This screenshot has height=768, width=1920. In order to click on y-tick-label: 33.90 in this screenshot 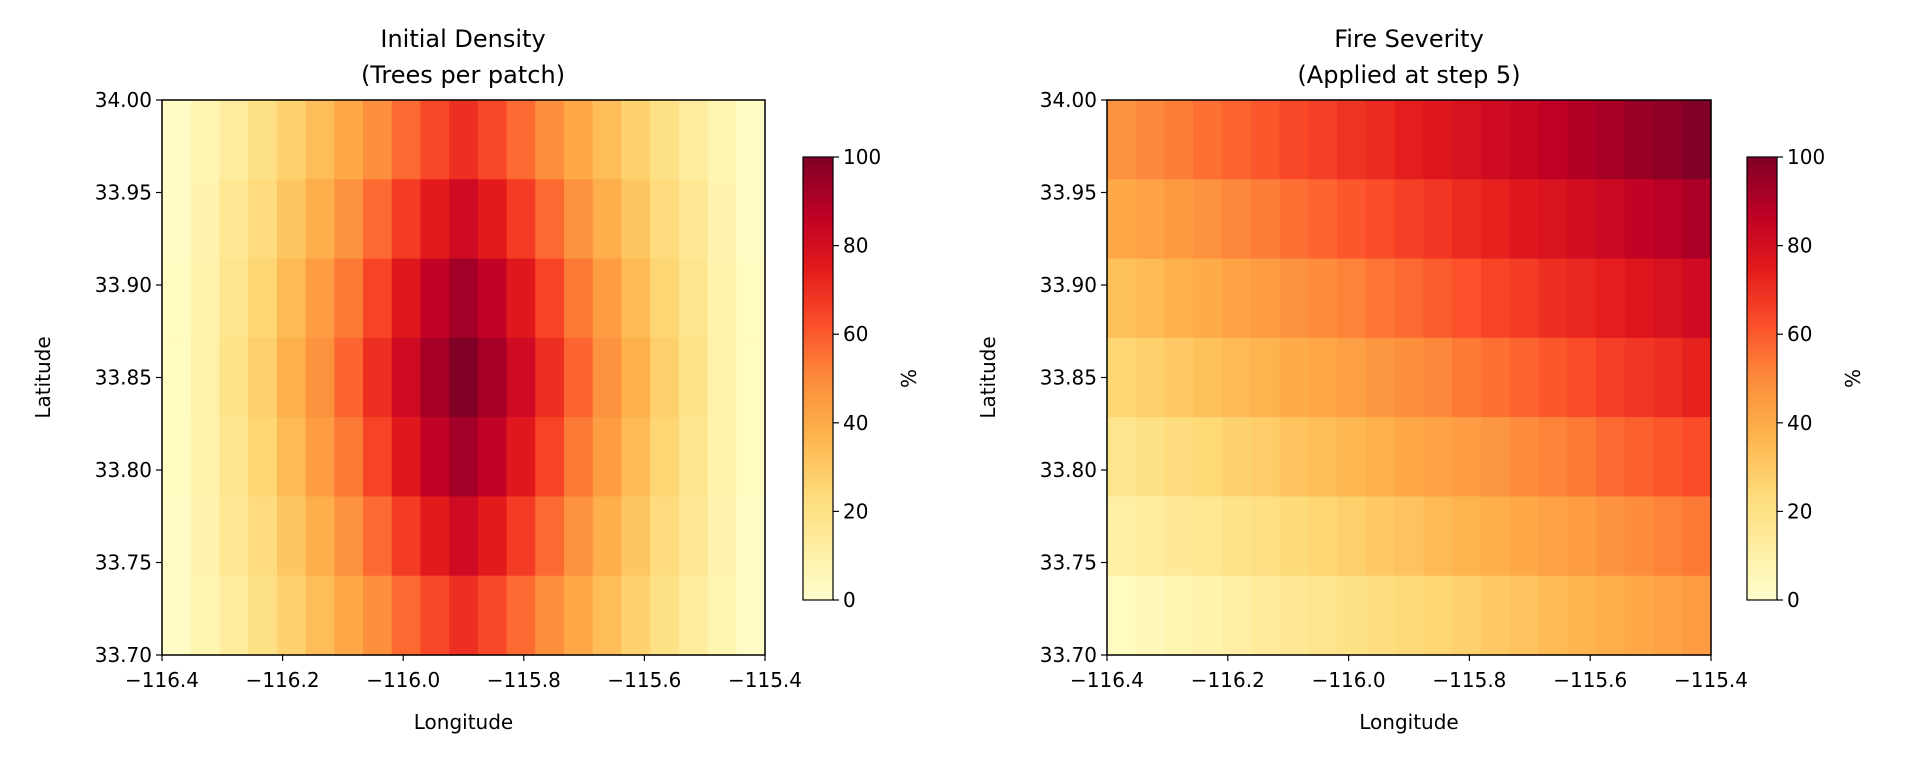, I will do `click(123, 285)`.